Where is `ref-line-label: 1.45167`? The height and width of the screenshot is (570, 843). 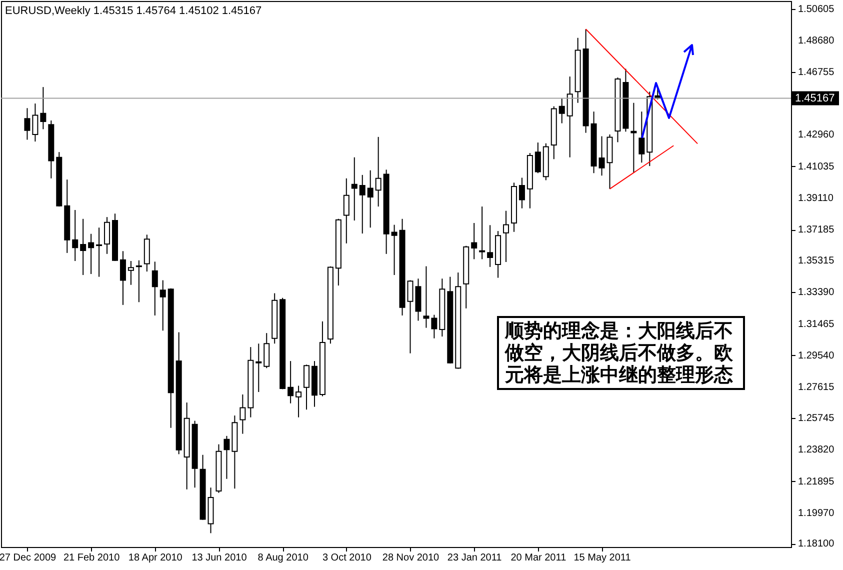 ref-line-label: 1.45167 is located at coordinates (815, 98).